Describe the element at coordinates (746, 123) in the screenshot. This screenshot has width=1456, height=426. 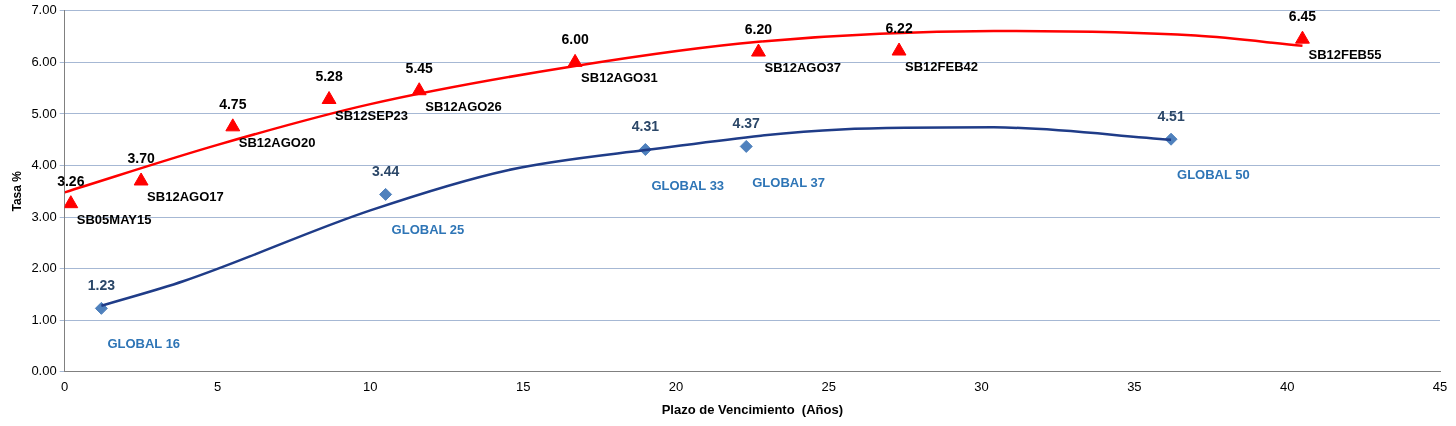
I see `data-label: 4.37` at that location.